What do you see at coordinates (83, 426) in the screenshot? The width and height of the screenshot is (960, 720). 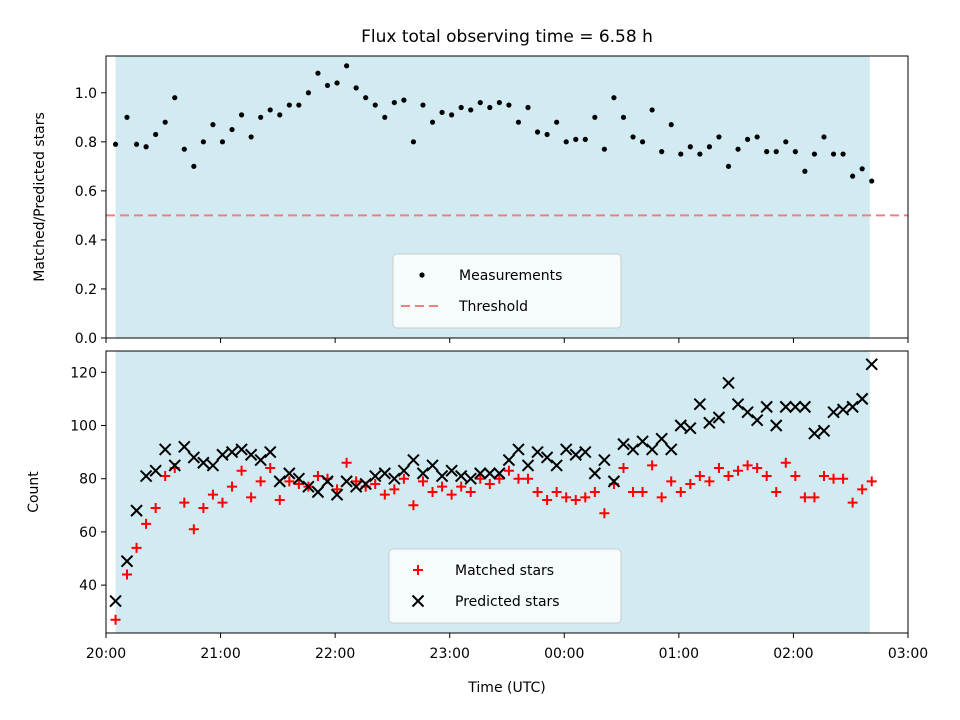 I see `y-tick-label: 100` at bounding box center [83, 426].